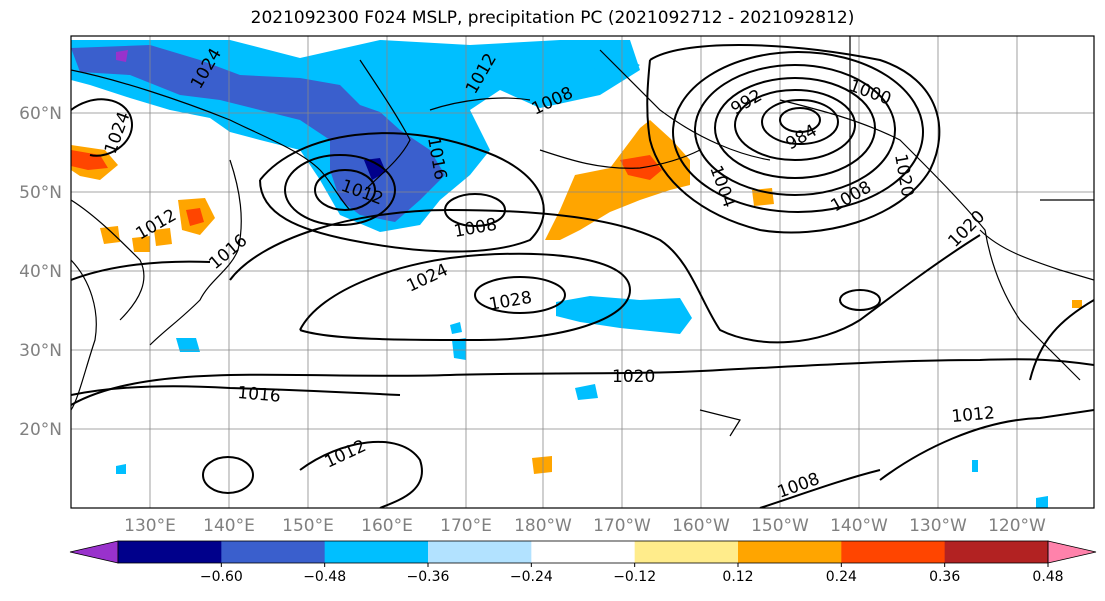 This screenshot has height=601, width=1105. I want to click on isobar-label: 1012, so click(973, 415).